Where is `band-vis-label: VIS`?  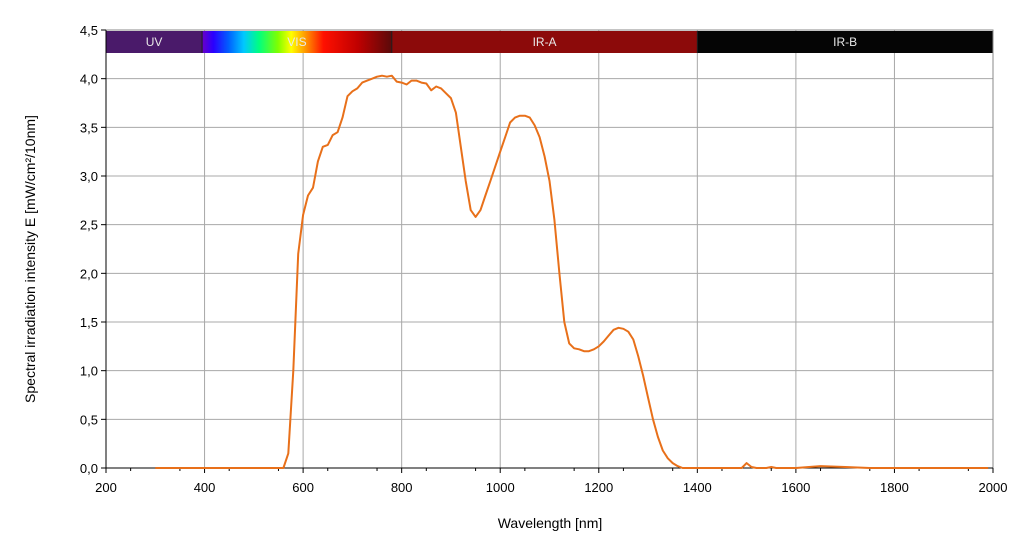
band-vis-label: VIS is located at coordinates (296, 42).